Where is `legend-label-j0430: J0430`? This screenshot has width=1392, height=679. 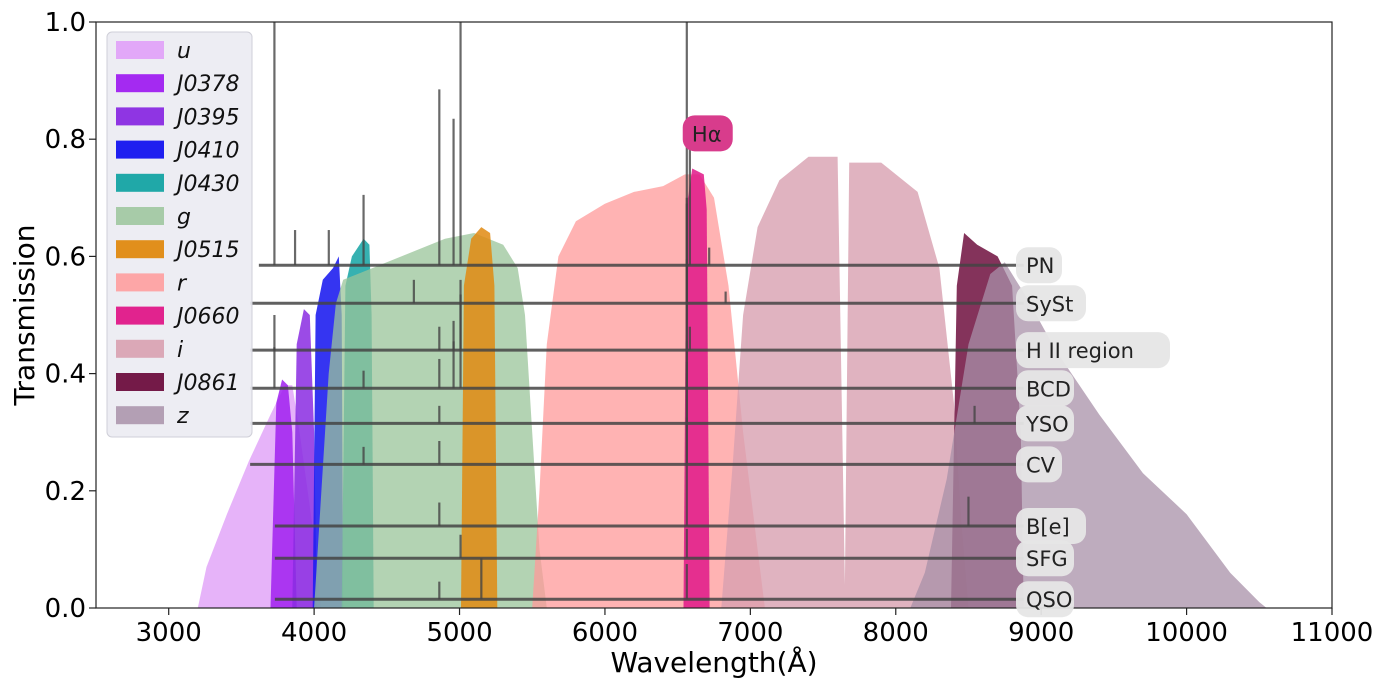 legend-label-j0430: J0430 is located at coordinates (206, 184).